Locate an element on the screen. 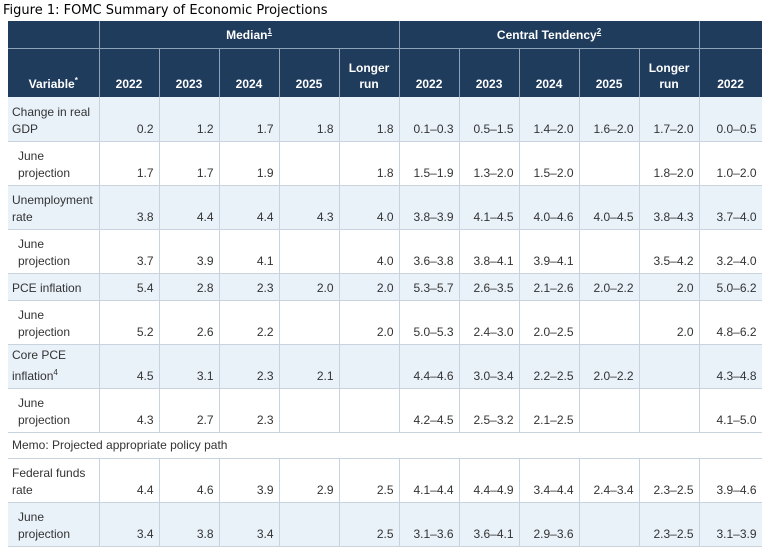 The height and width of the screenshot is (553, 762). table-cell: 4.4–4.6 is located at coordinates (429, 366).